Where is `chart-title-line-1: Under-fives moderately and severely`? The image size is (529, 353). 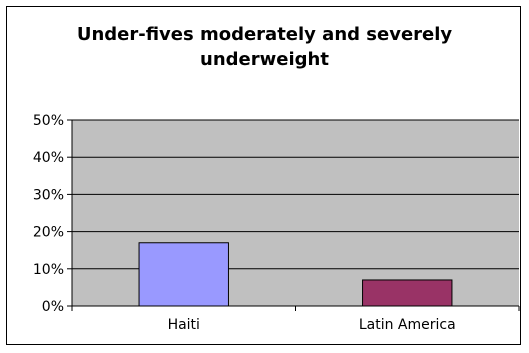 chart-title-line-1: Under-fives moderately and severely is located at coordinates (264, 34).